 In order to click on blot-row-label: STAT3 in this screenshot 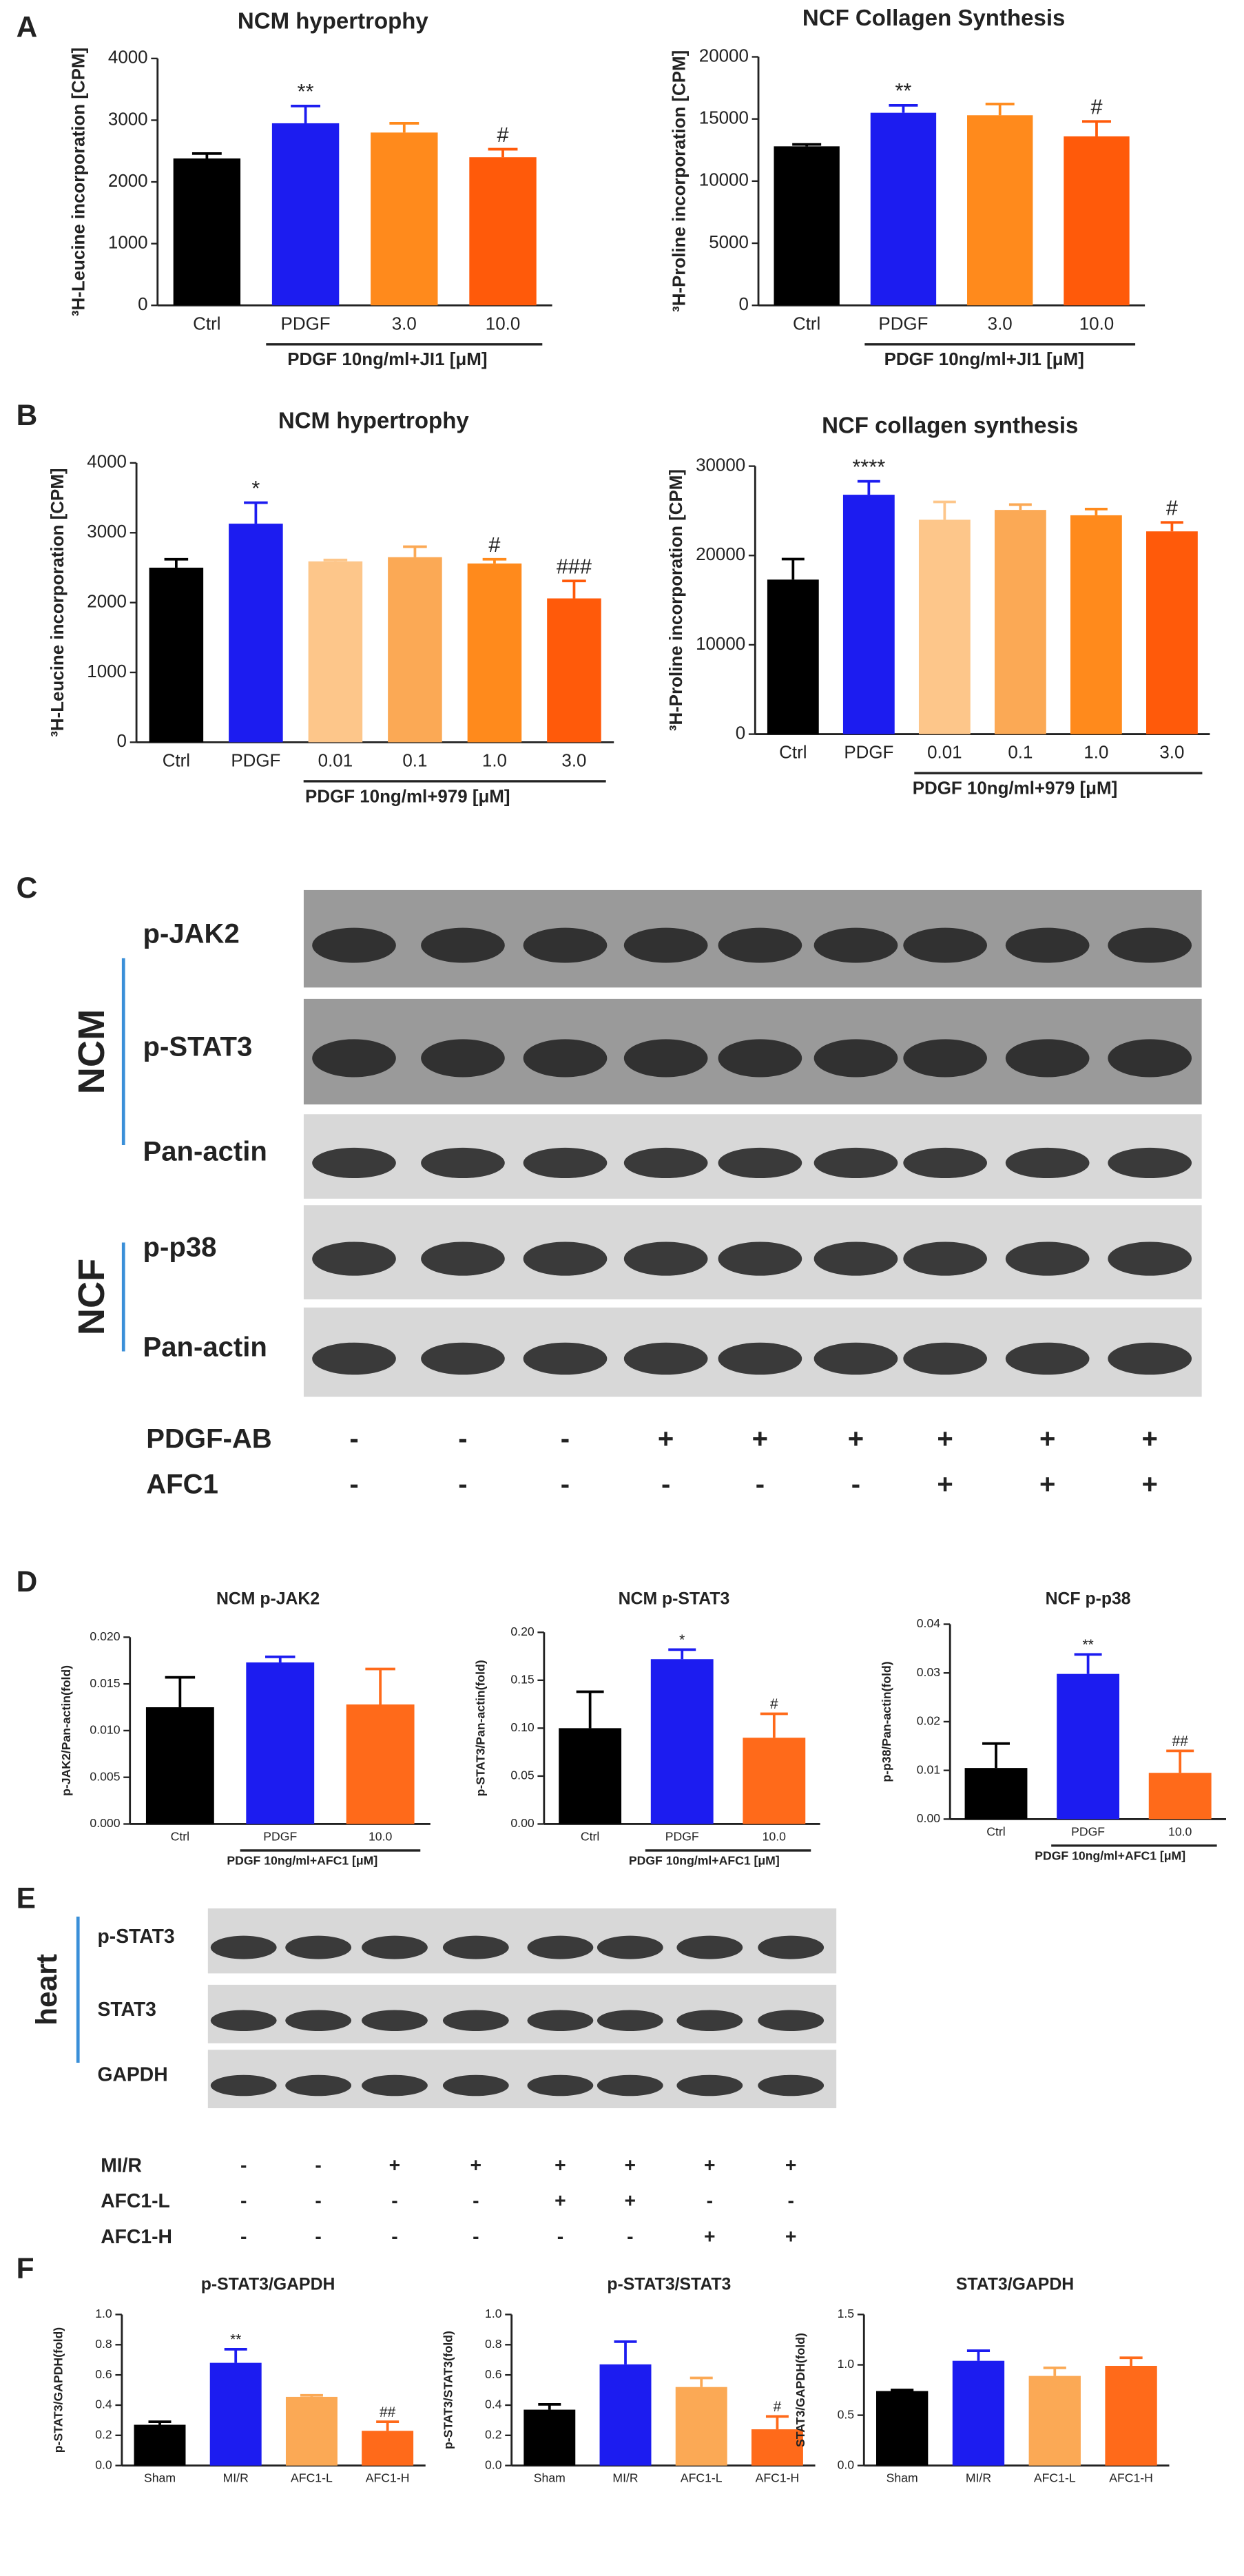, I will do `click(127, 2009)`.